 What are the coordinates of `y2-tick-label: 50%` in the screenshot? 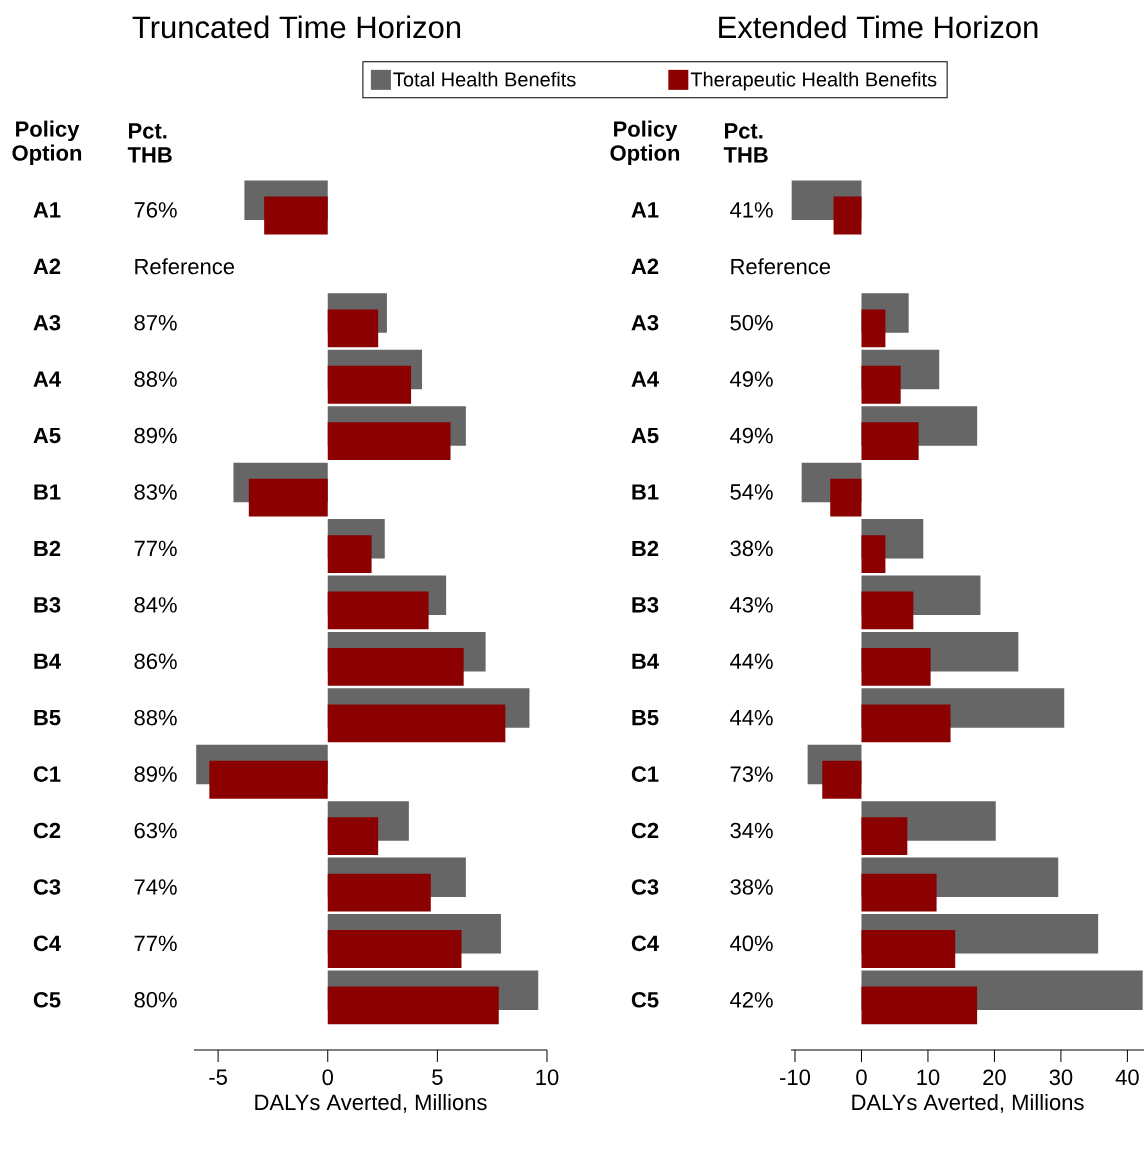 It's located at (751, 322).